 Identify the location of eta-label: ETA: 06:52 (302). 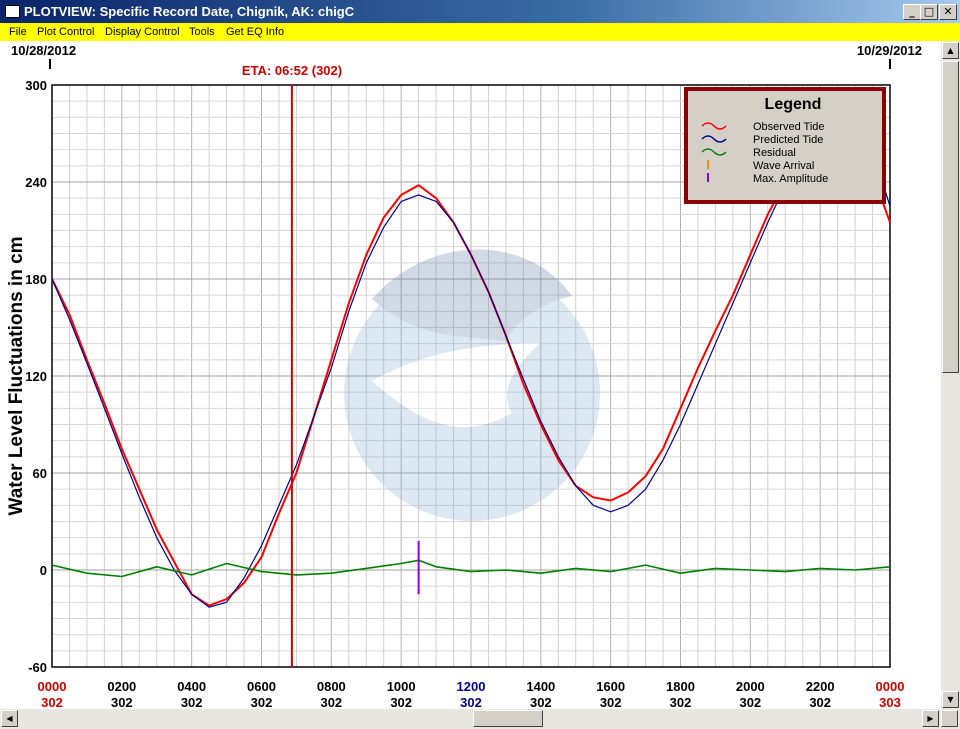
(292, 70).